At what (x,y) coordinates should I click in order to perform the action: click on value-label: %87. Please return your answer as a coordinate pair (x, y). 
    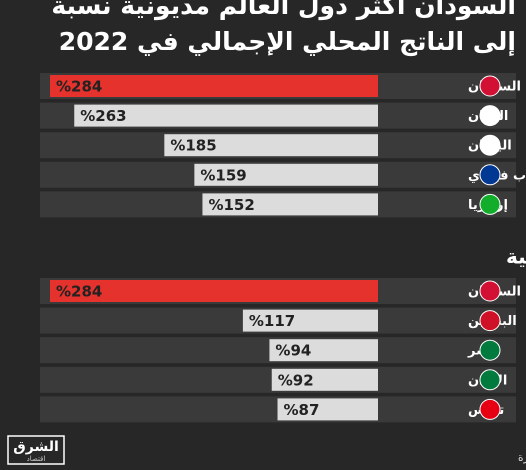
    Looking at the image, I should click on (302, 410).